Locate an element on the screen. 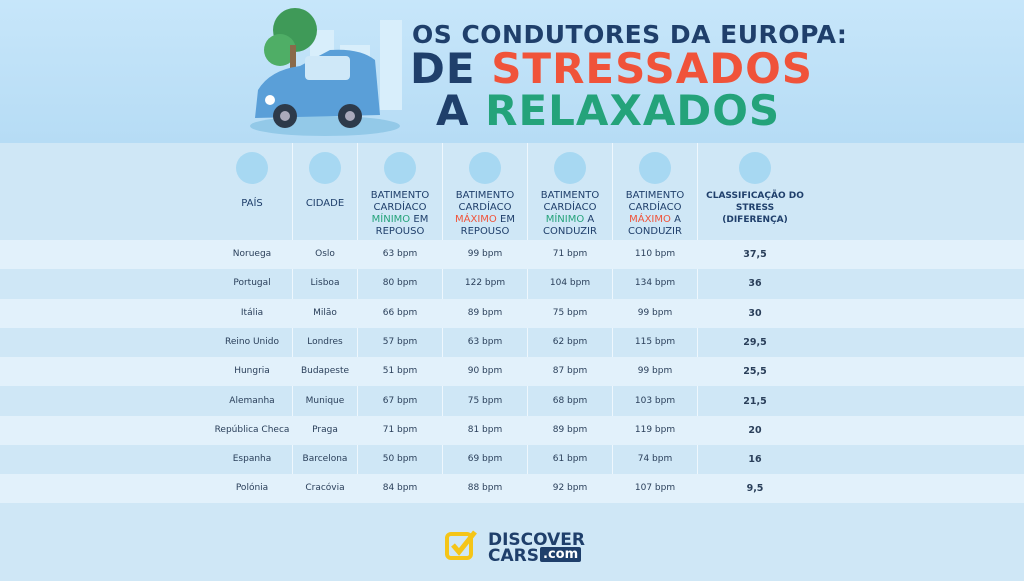 The width and height of the screenshot is (1024, 581). column-header: BATIMENTO CARDÍACO MÍNIMO A CONDUZIR is located at coordinates (570, 214).